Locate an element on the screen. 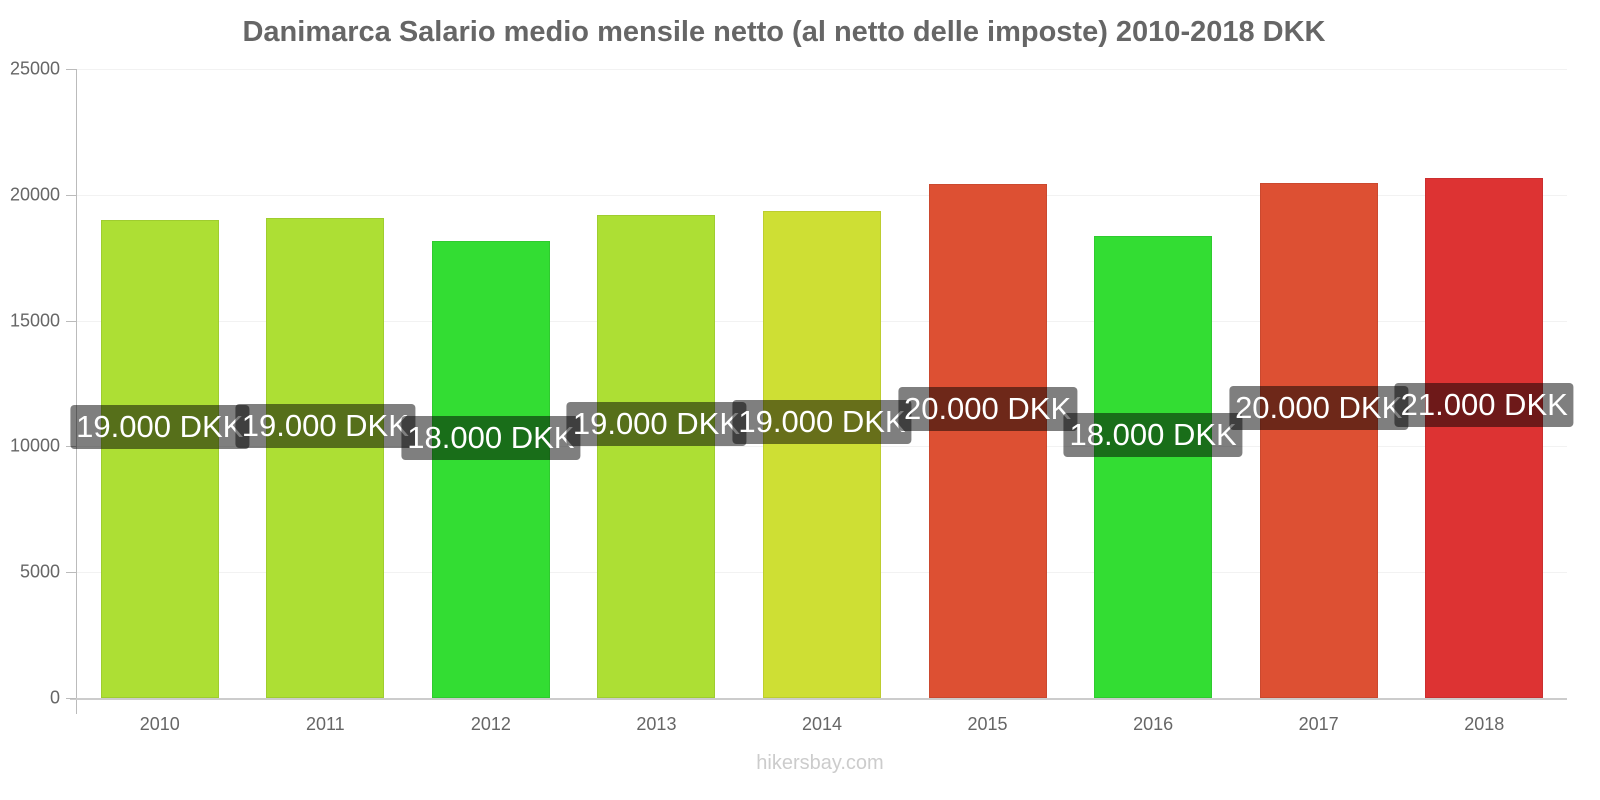  bar-2015 is located at coordinates (987, 440).